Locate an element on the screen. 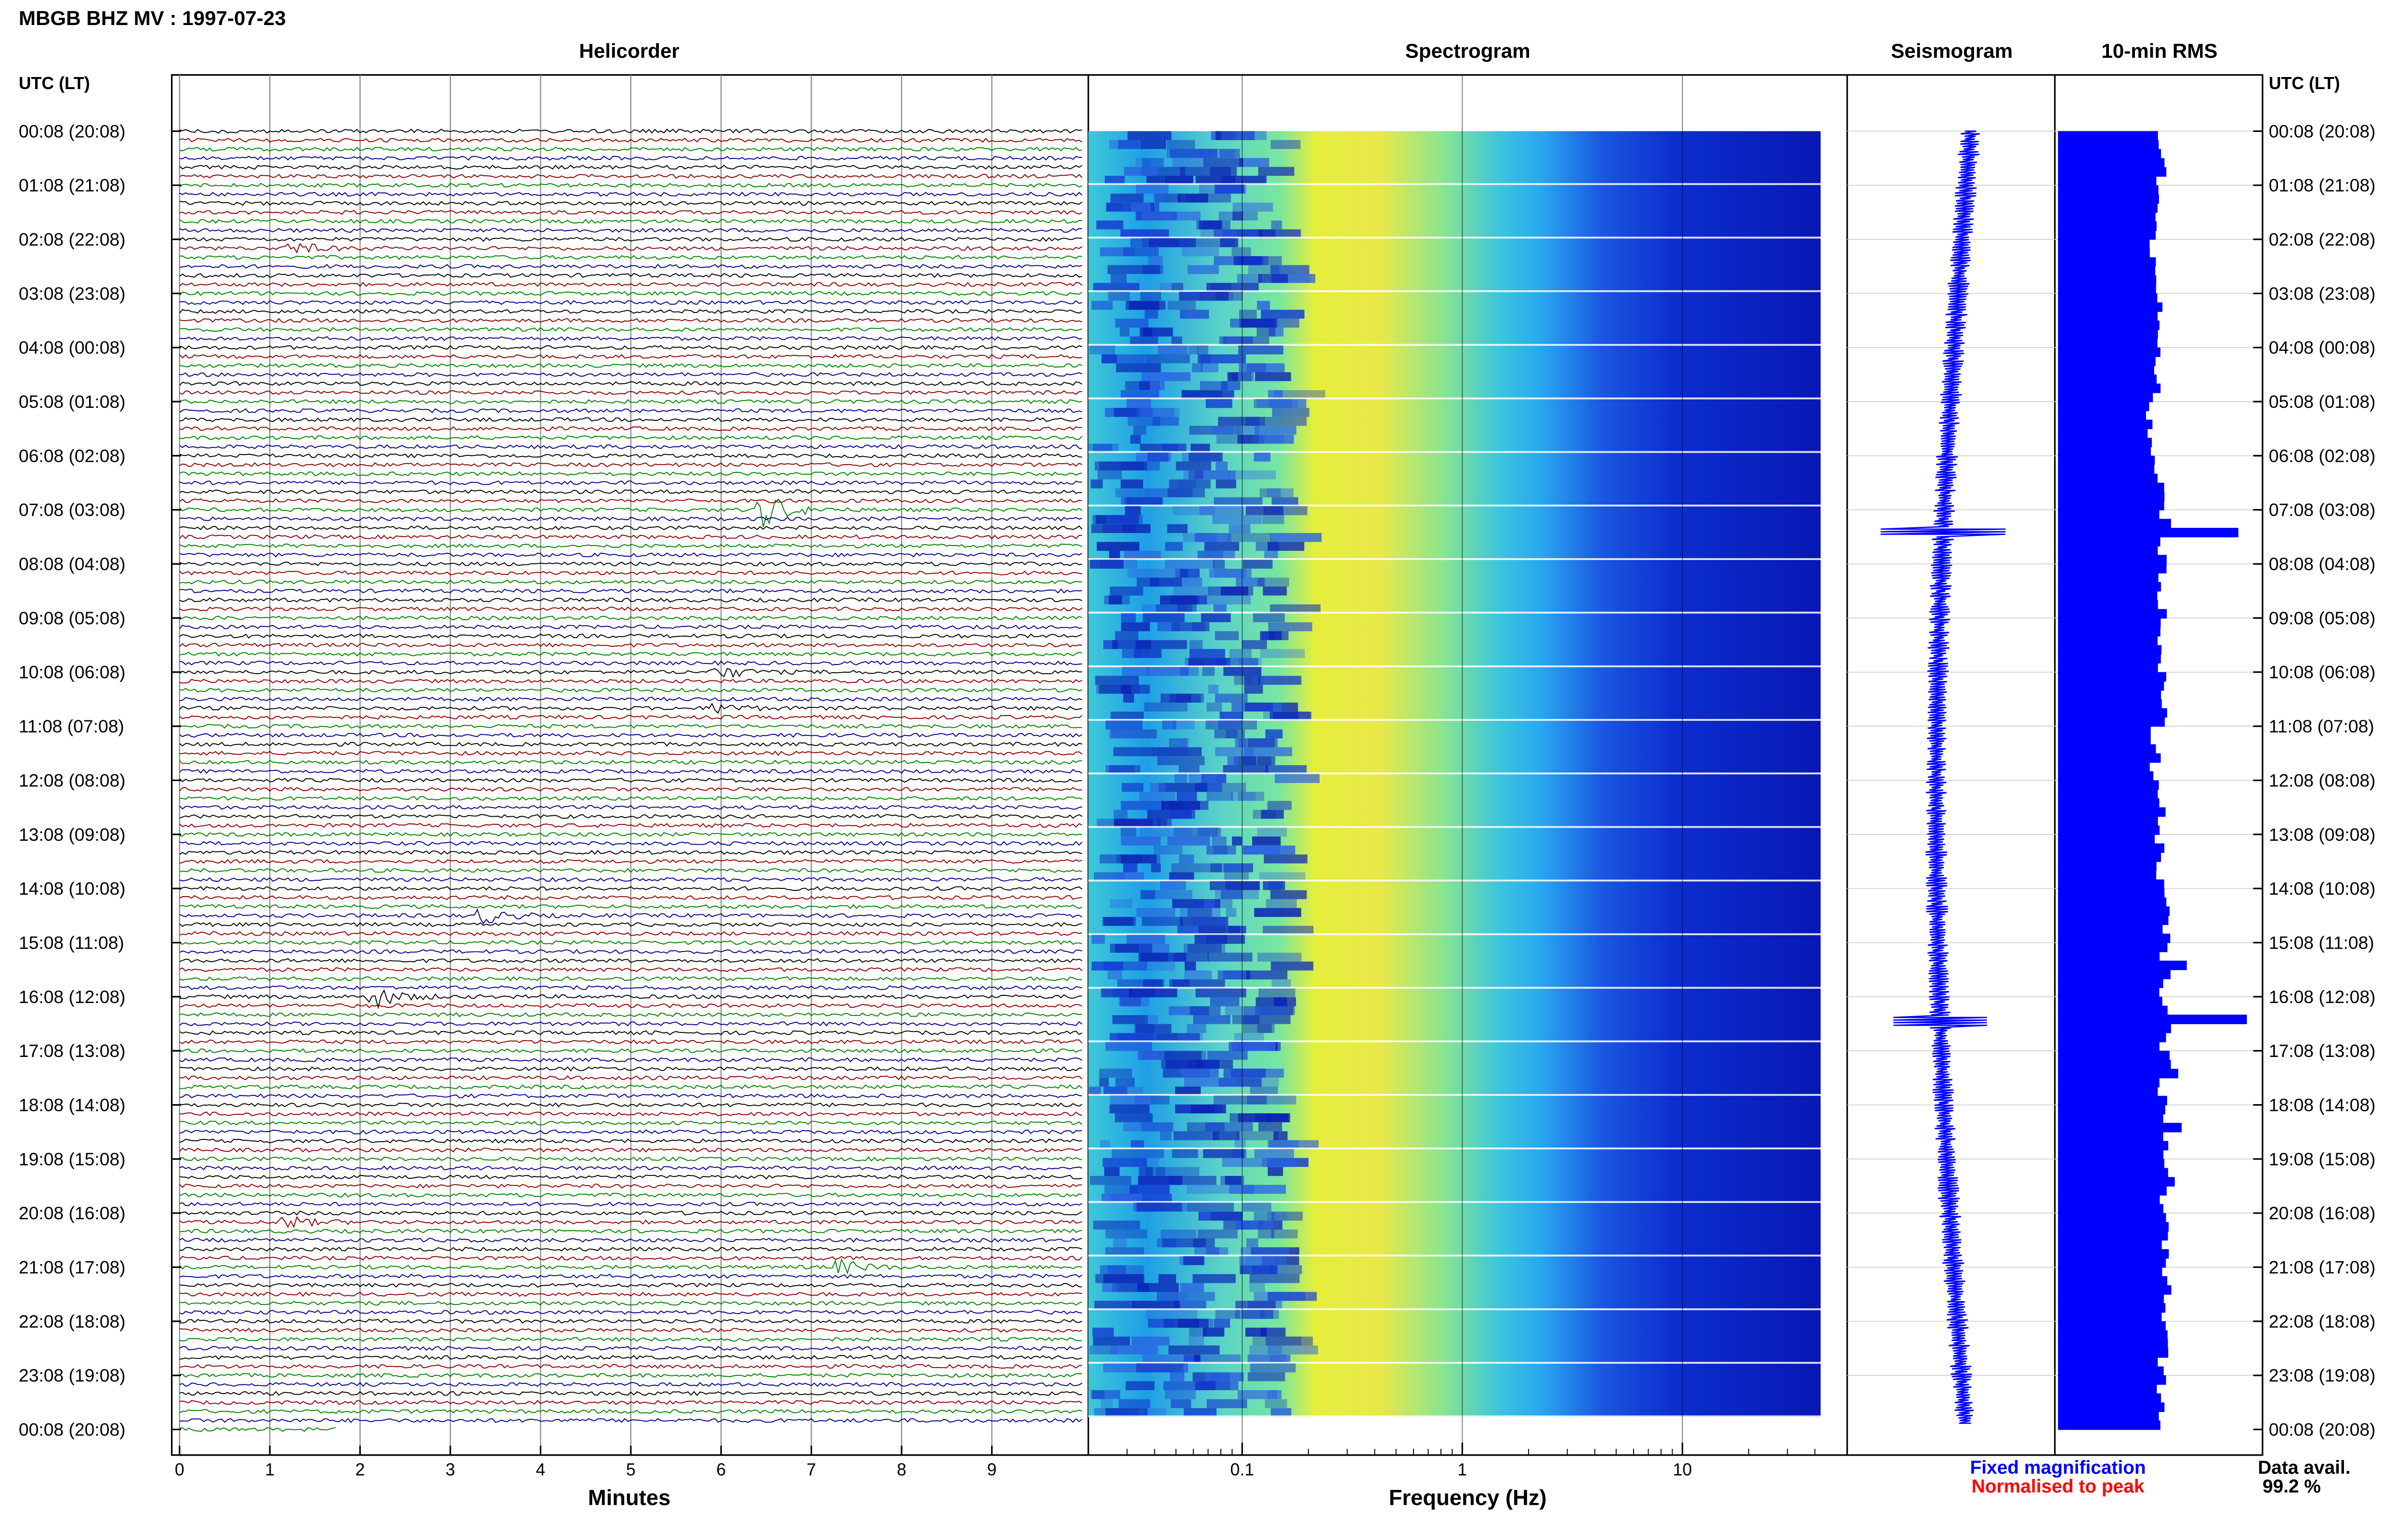 The image size is (2408, 1513). time-label-left: 10:08 (06:08) is located at coordinates (72, 672).